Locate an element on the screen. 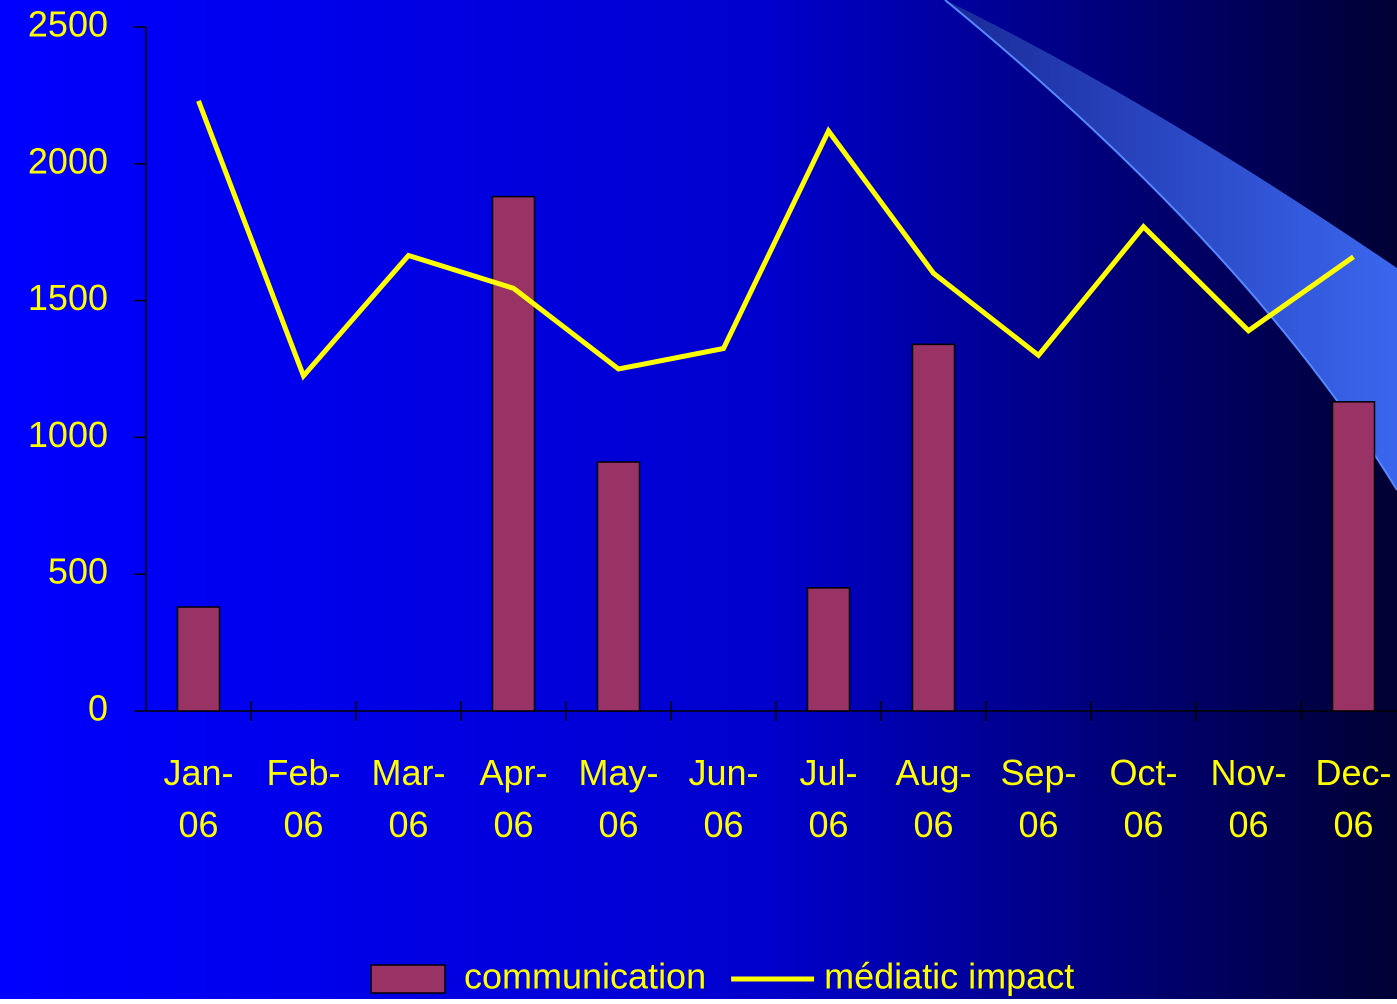 The image size is (1397, 1004). y-tick-label: 1500 is located at coordinates (68, 297).